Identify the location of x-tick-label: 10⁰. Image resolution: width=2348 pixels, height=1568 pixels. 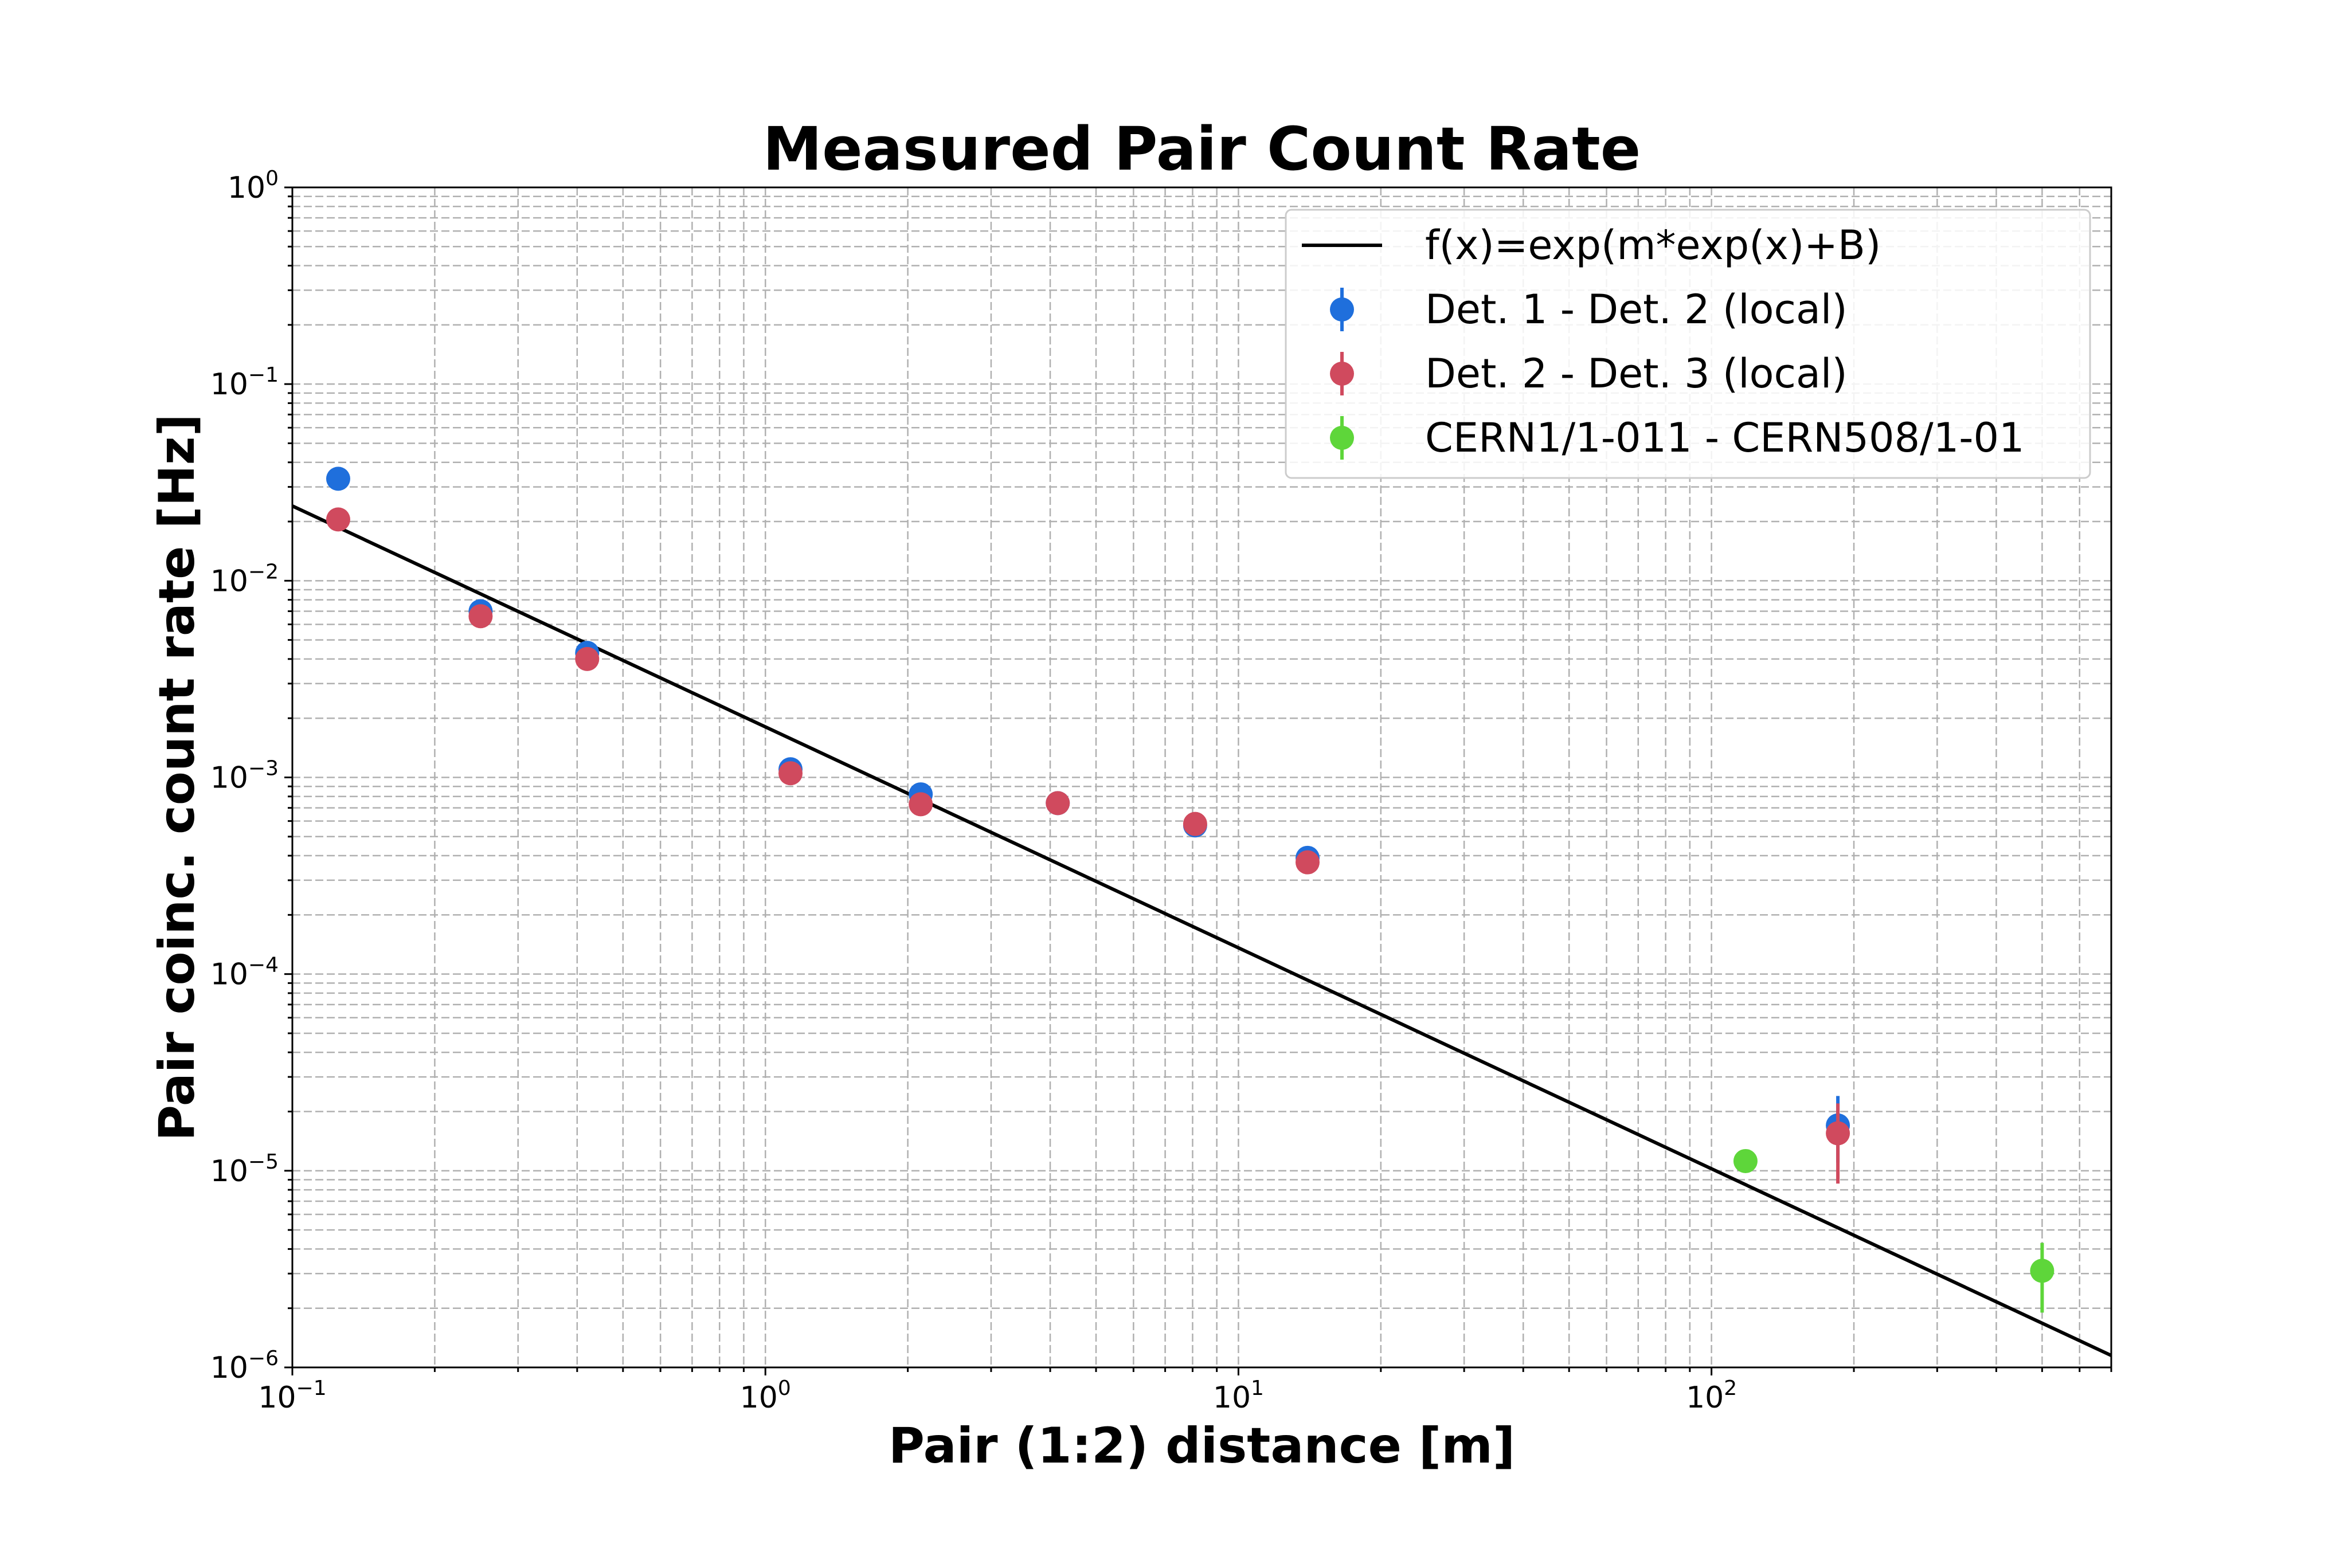
(765, 1396).